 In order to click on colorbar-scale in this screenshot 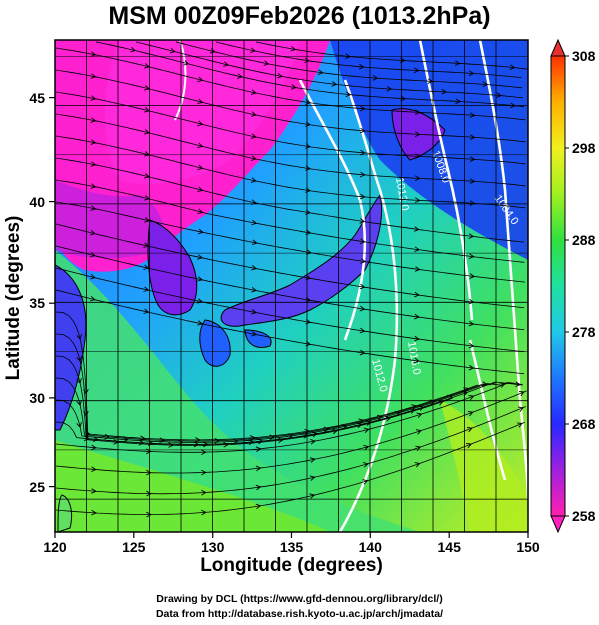, I will do `click(558, 286)`.